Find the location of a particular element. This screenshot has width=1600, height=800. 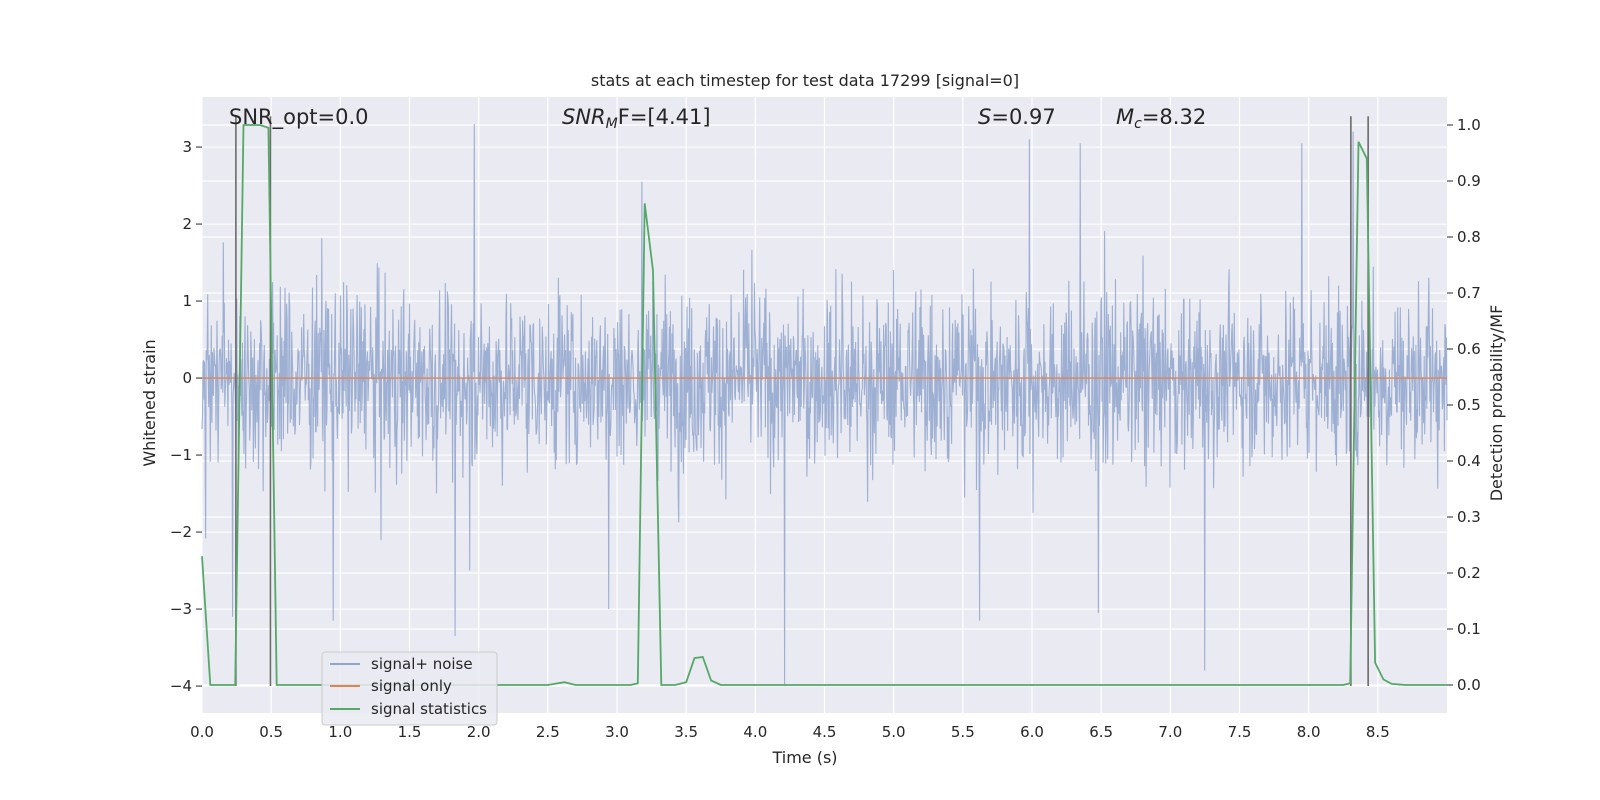

x-tick-label: 7.0 is located at coordinates (1170, 732).